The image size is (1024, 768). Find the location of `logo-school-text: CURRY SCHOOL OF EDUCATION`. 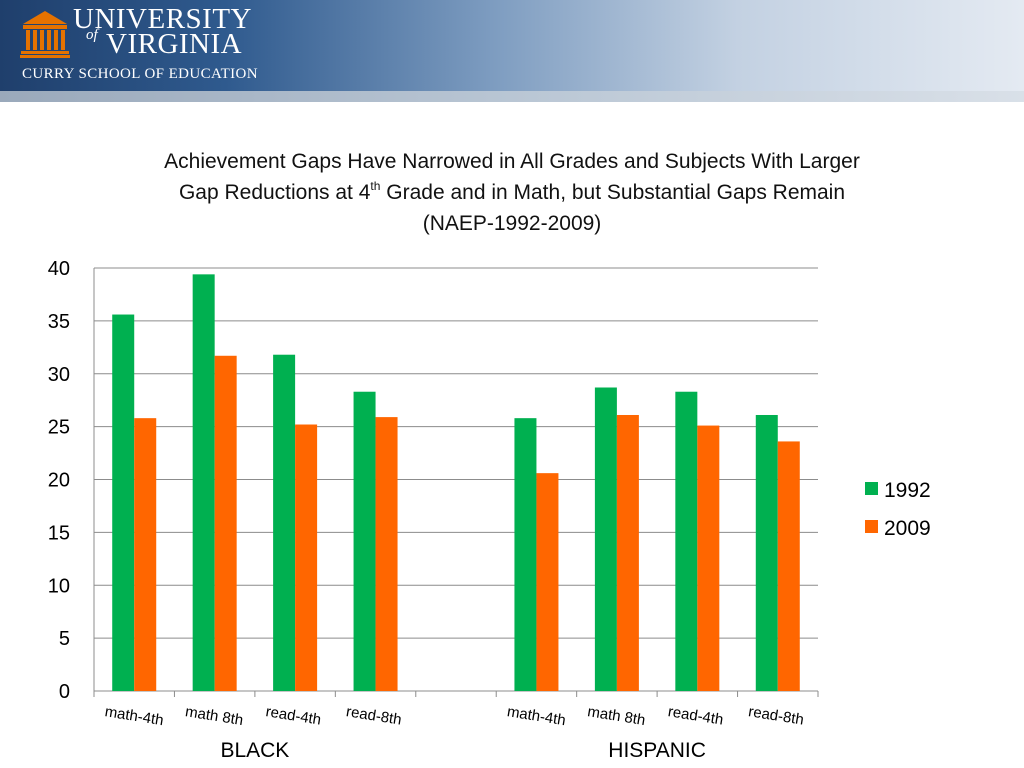

logo-school-text: CURRY SCHOOL OF EDUCATION is located at coordinates (140, 74).